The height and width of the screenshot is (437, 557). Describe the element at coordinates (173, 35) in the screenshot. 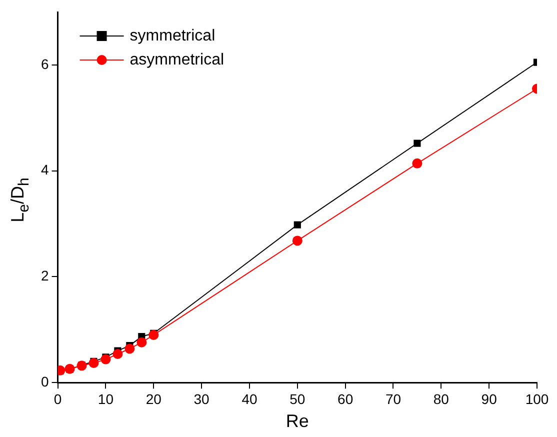

I see `legend-label: symmetrical` at that location.